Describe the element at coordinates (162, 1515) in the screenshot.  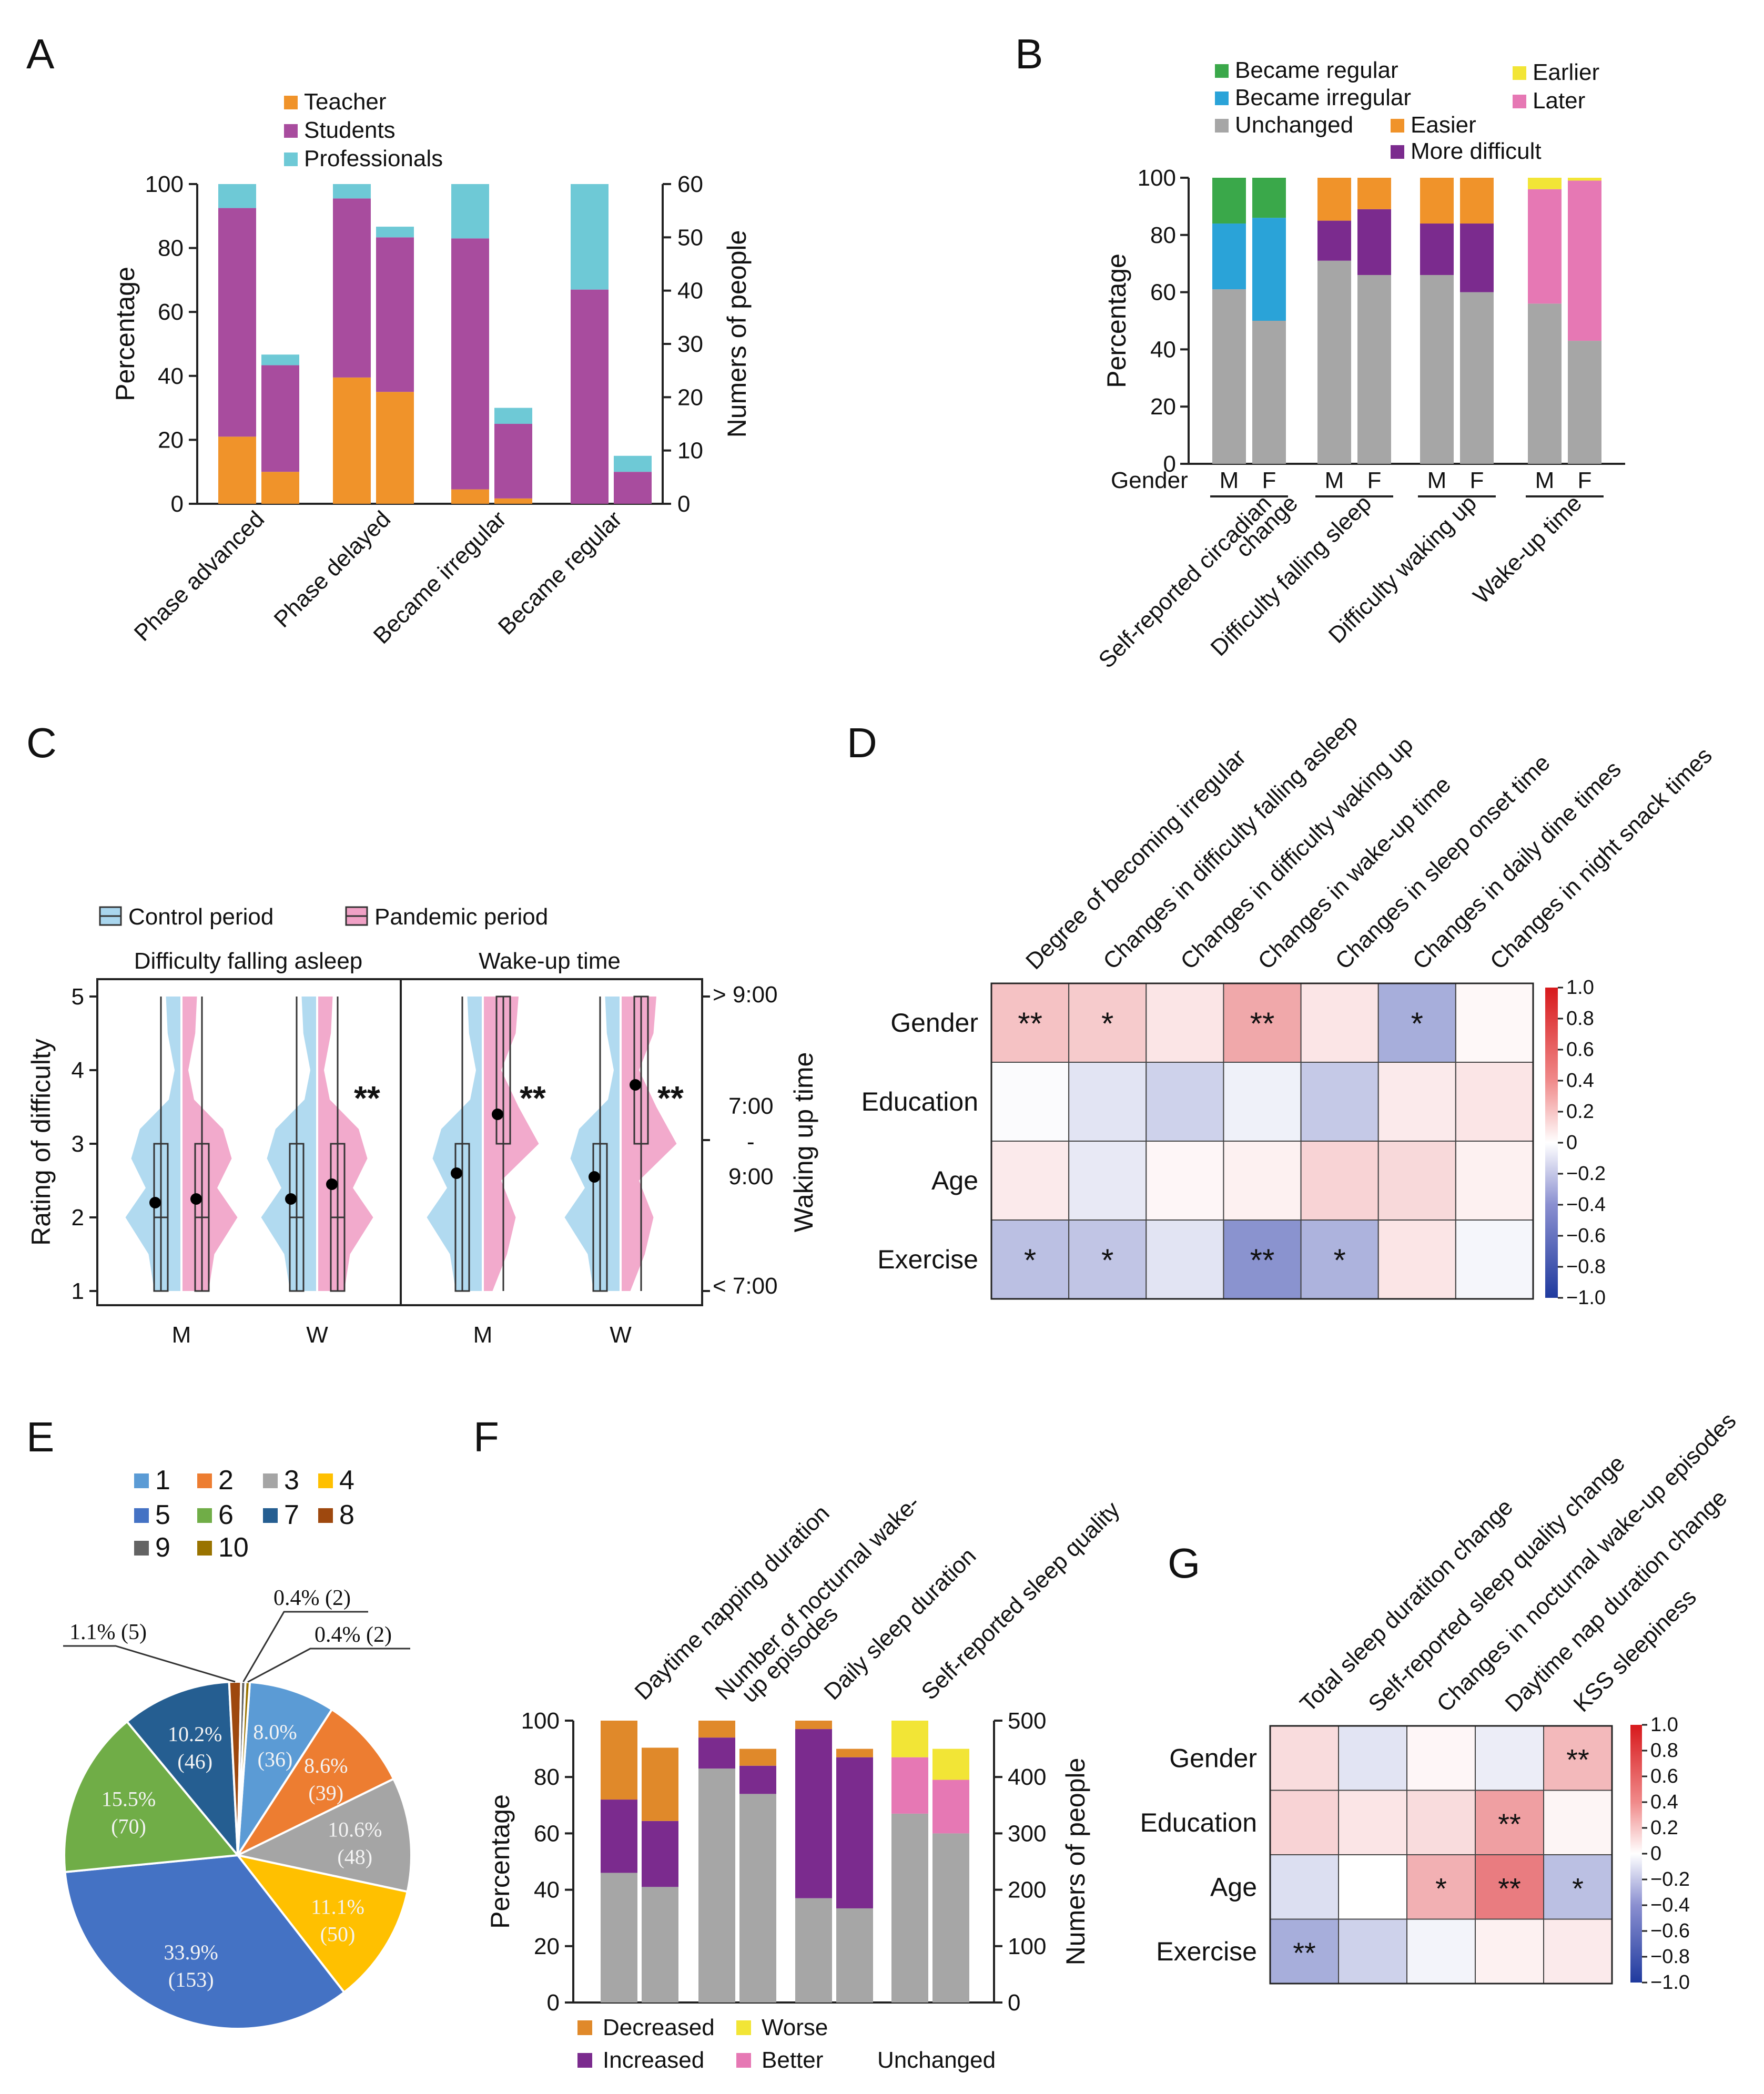
I see `e-legend-label-5: 5` at that location.